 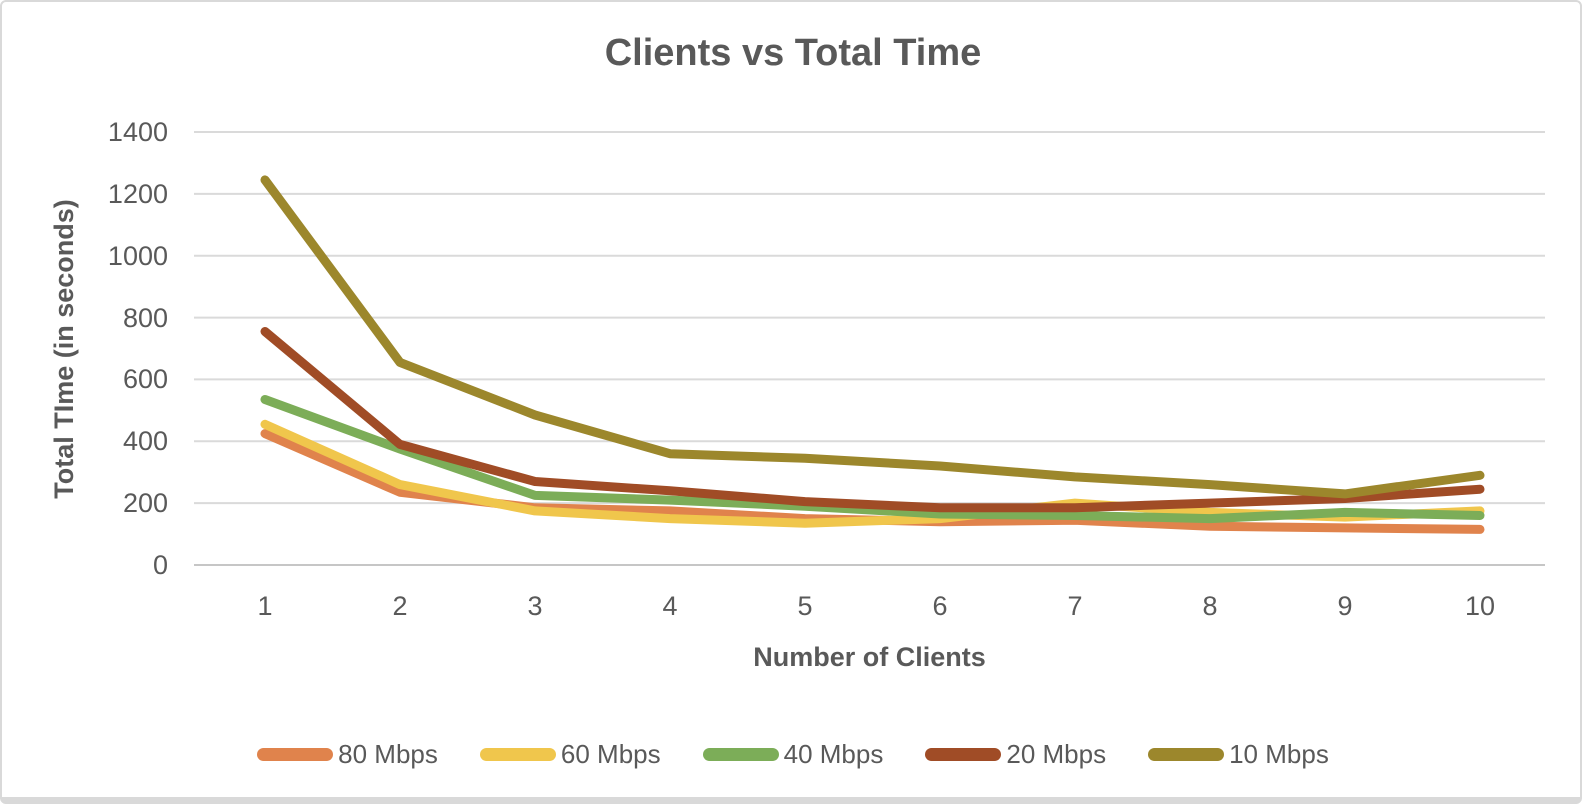 I want to click on y-tick-label: 1200, so click(x=137, y=193).